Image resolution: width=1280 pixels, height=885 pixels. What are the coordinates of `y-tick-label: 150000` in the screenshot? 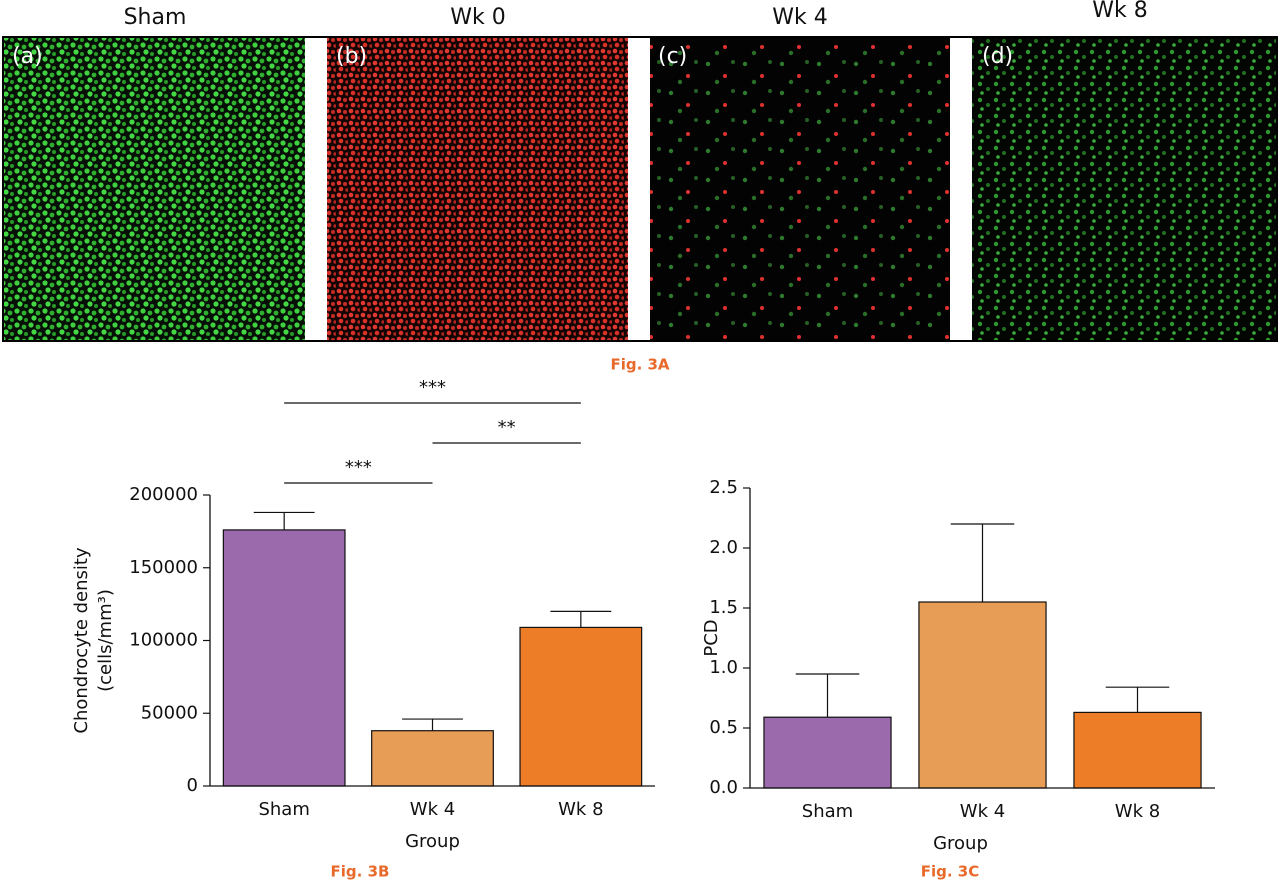 It's located at (163, 567).